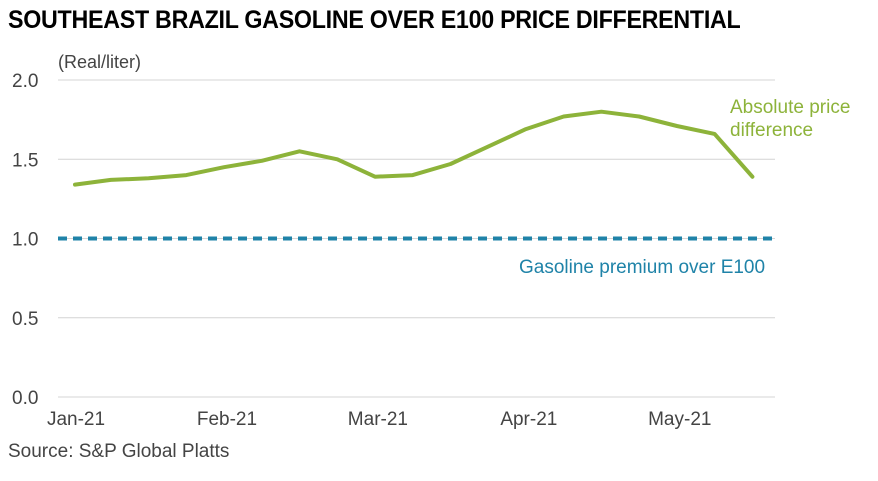  Describe the element at coordinates (771, 130) in the screenshot. I see `price-difference-label: difference` at that location.